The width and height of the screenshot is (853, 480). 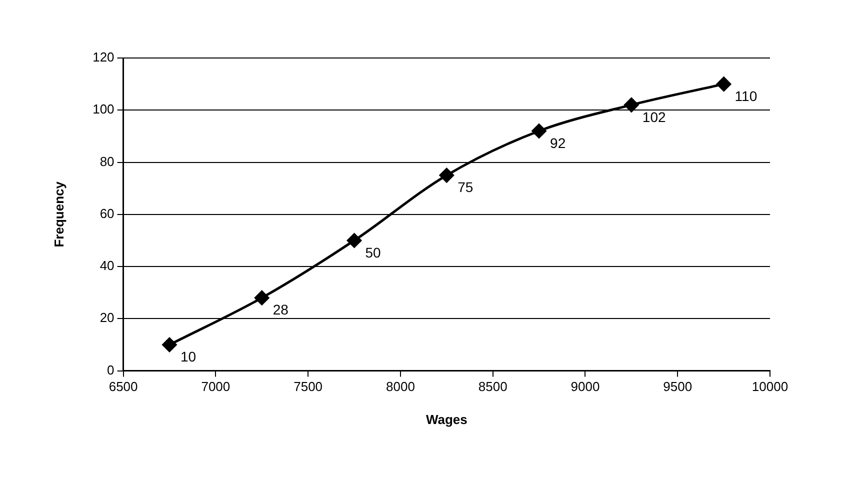 I want to click on x-tick-label: 7500, so click(x=308, y=386).